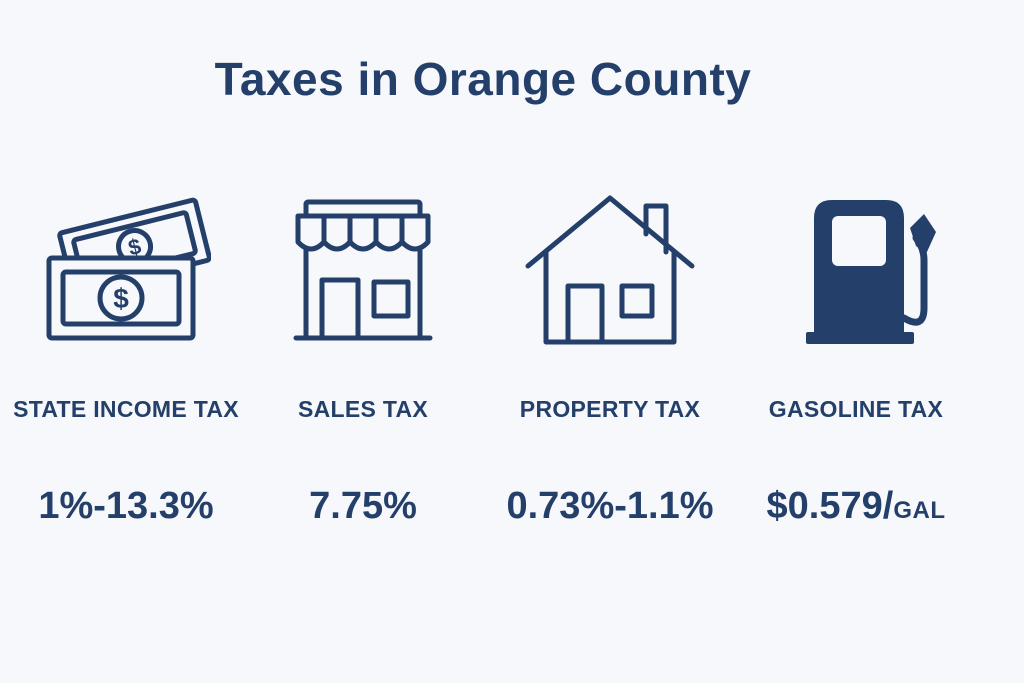 Image resolution: width=1024 pixels, height=683 pixels. I want to click on tax-value: 0.73%-1.1%, so click(610, 506).